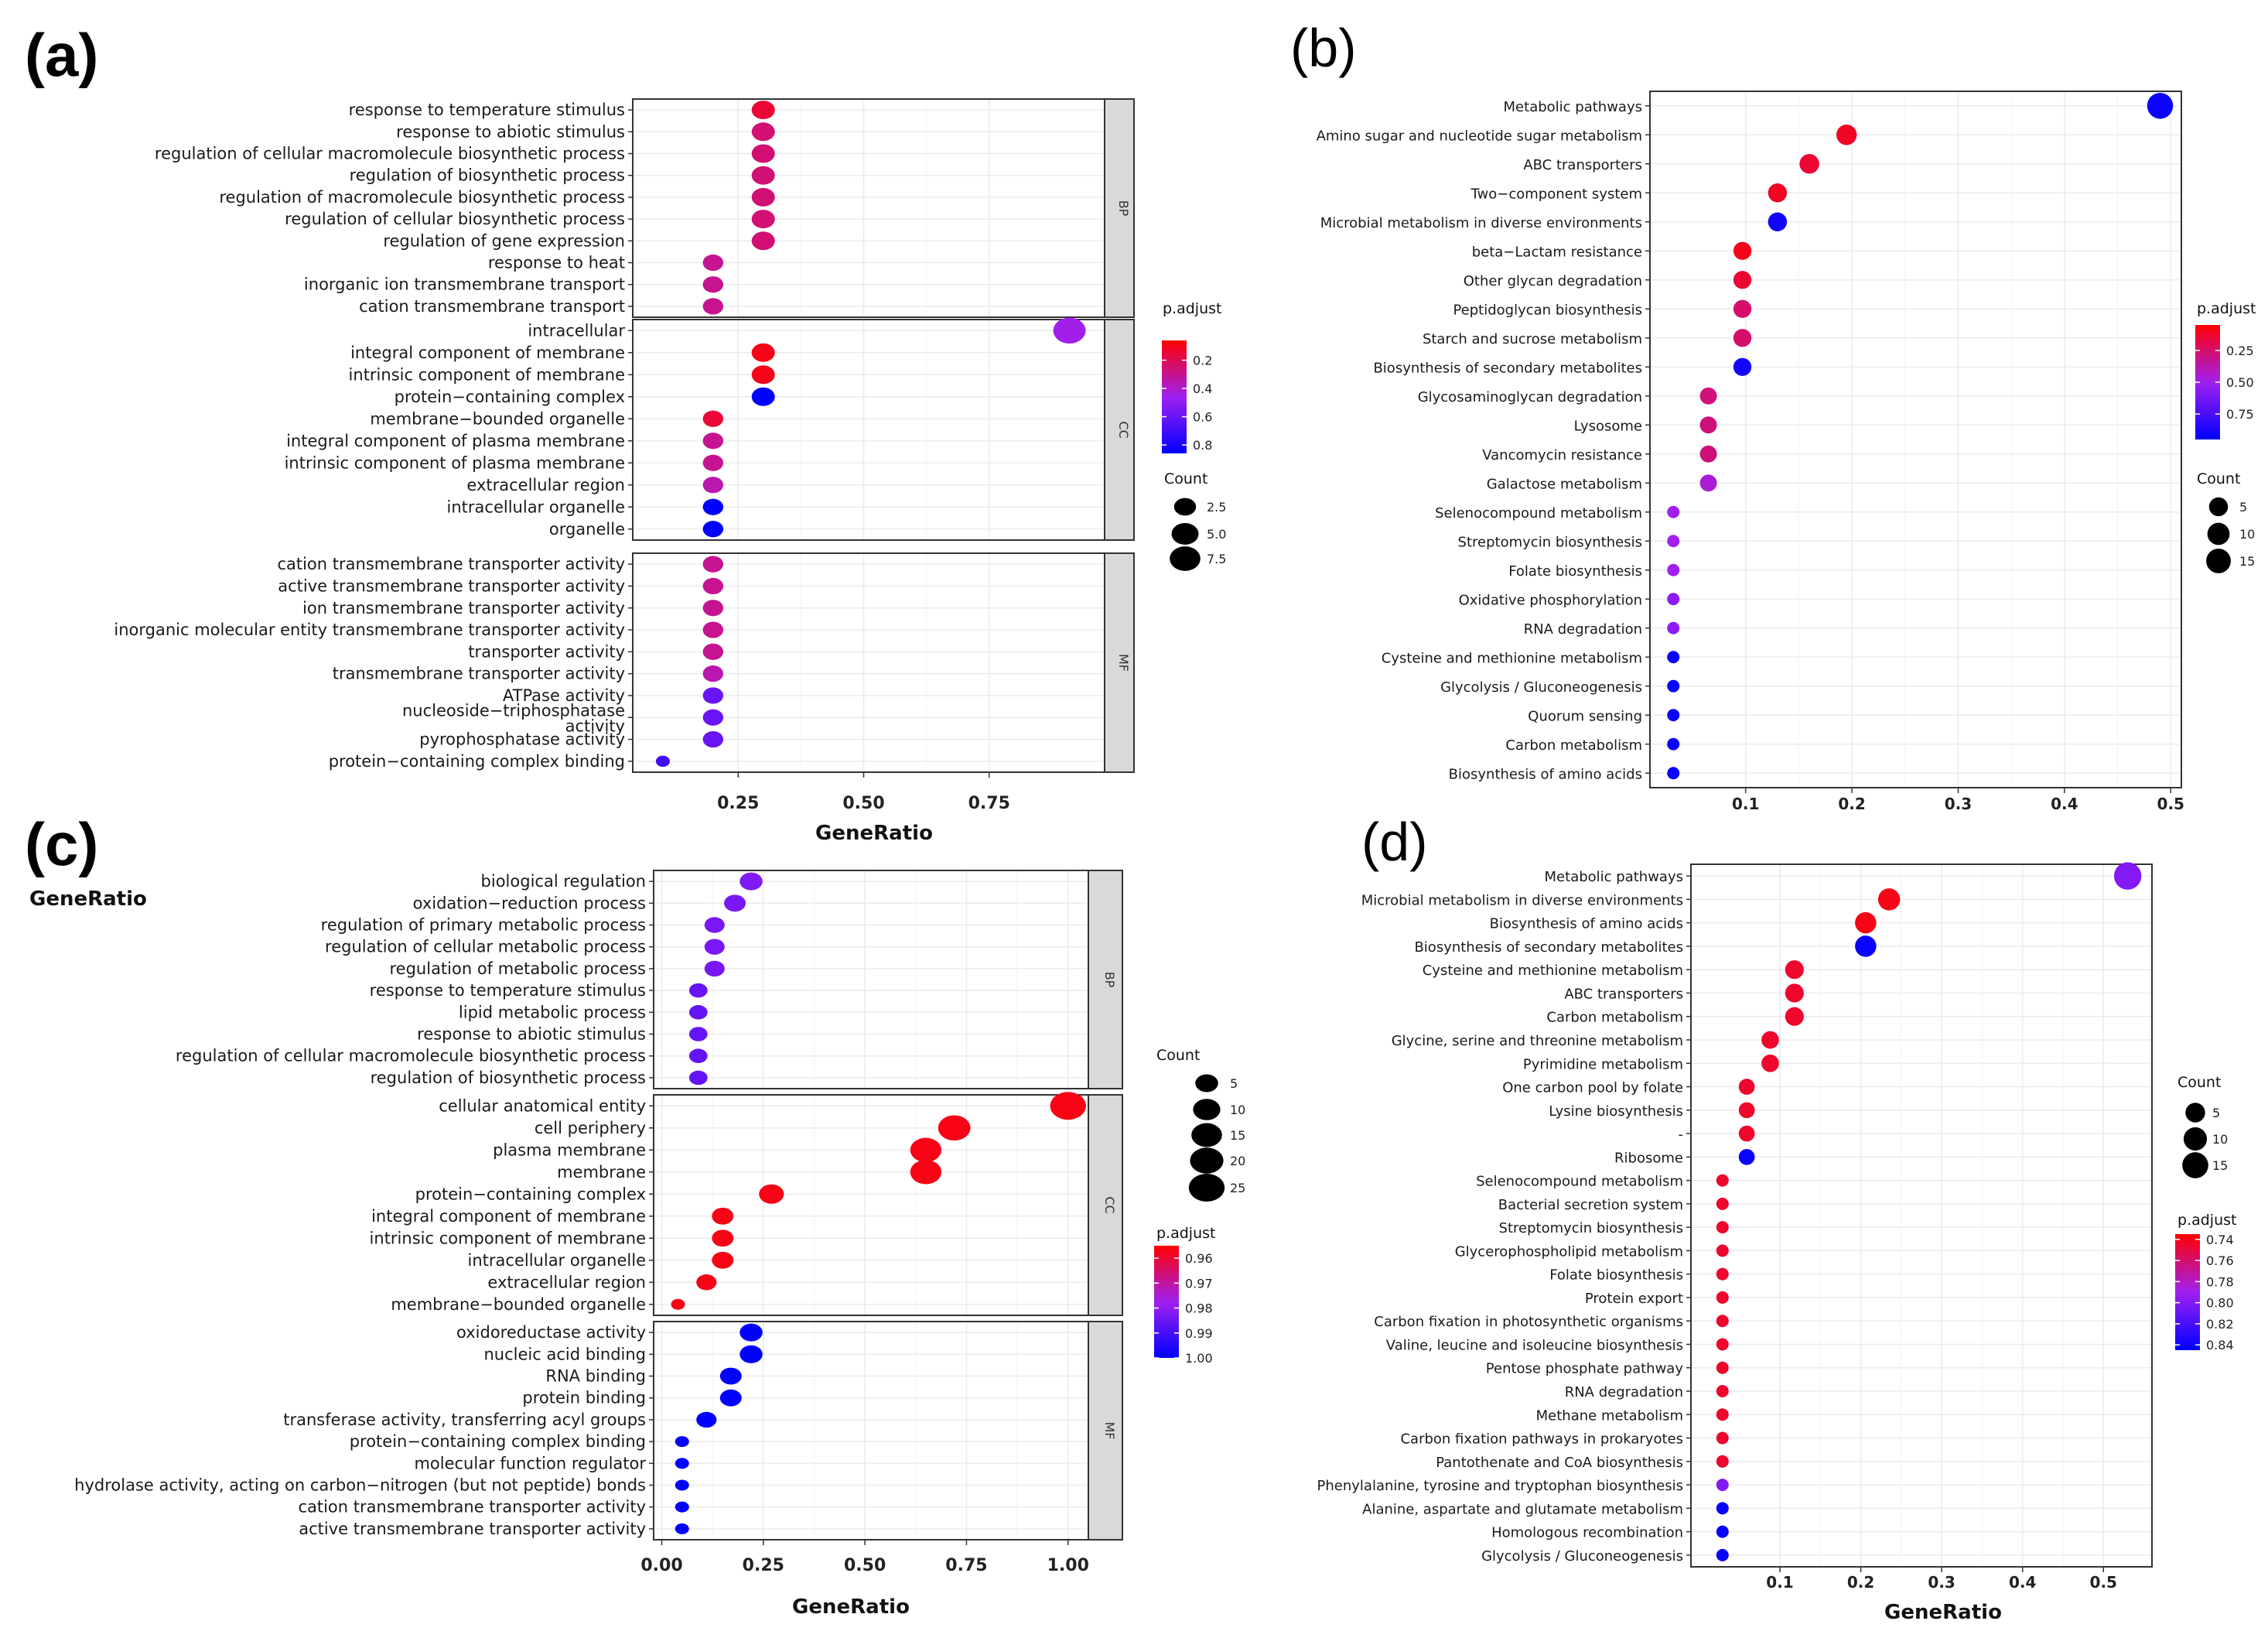  What do you see at coordinates (1542, 1439) in the screenshot?
I see `term-label: Carbon fixation pathways in prokaryotes` at bounding box center [1542, 1439].